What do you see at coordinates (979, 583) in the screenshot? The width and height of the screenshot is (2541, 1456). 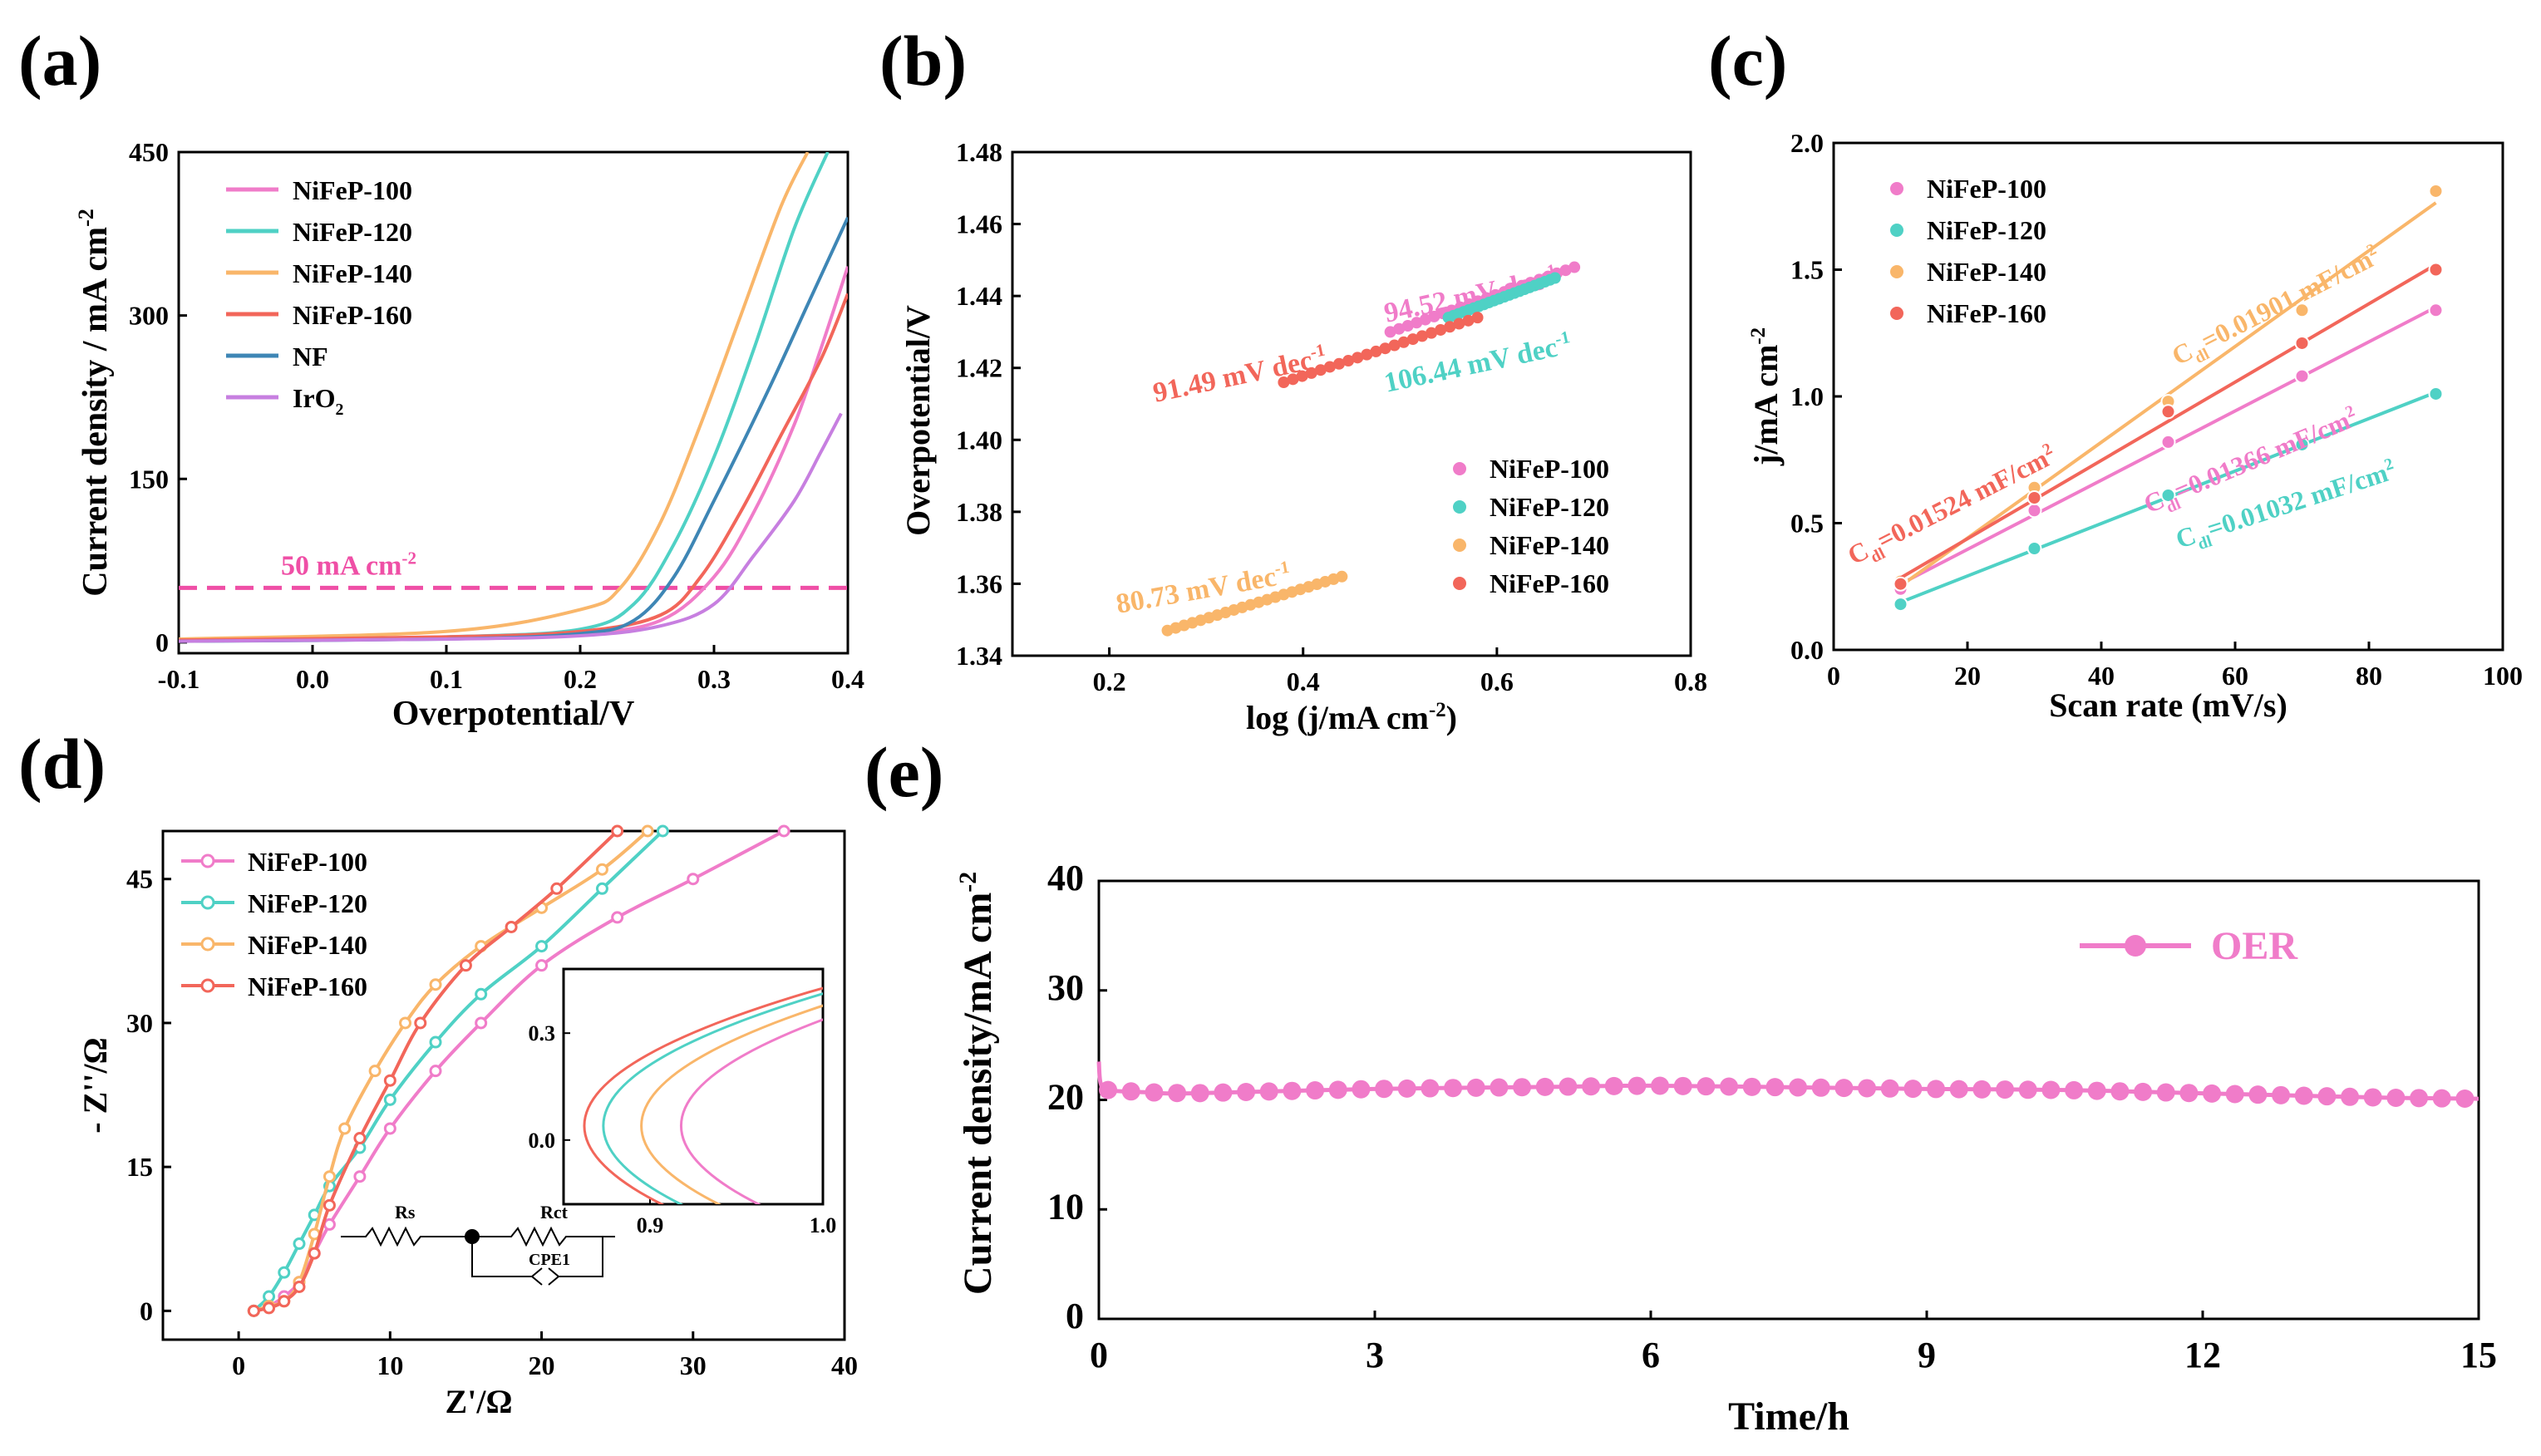 I see `y-tick-label: 1.36` at bounding box center [979, 583].